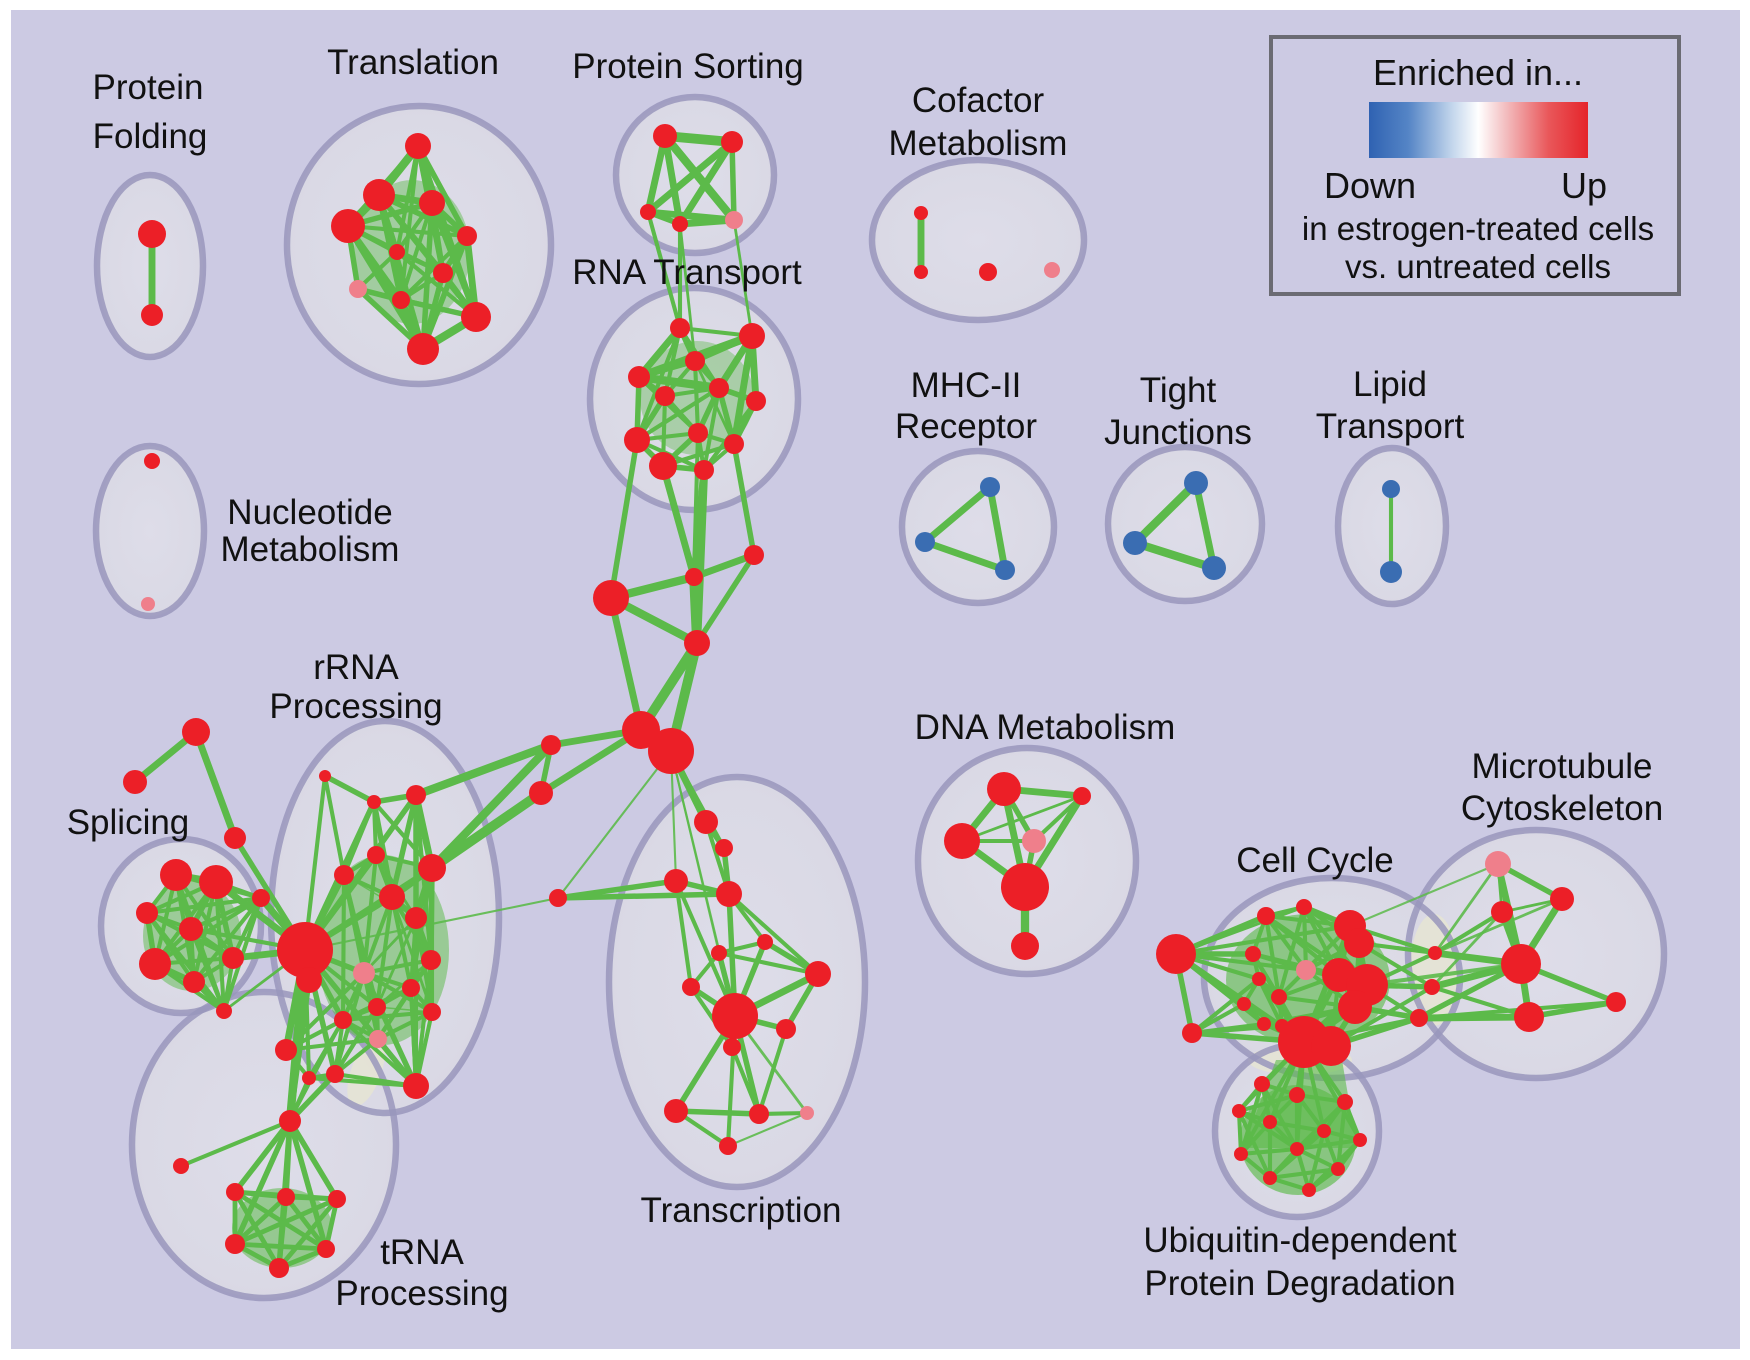 The image size is (1750, 1360). What do you see at coordinates (687, 272) in the screenshot?
I see `svg-text: RNA Transport` at bounding box center [687, 272].